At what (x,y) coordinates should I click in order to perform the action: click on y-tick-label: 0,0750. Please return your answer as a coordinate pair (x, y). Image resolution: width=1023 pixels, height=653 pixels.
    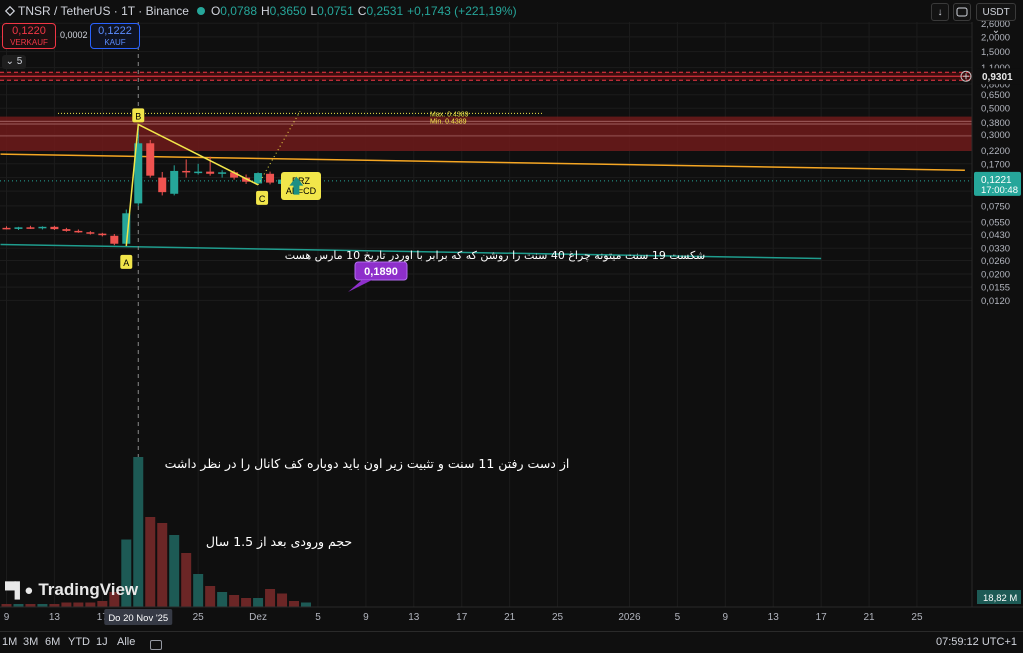
    Looking at the image, I should click on (995, 206).